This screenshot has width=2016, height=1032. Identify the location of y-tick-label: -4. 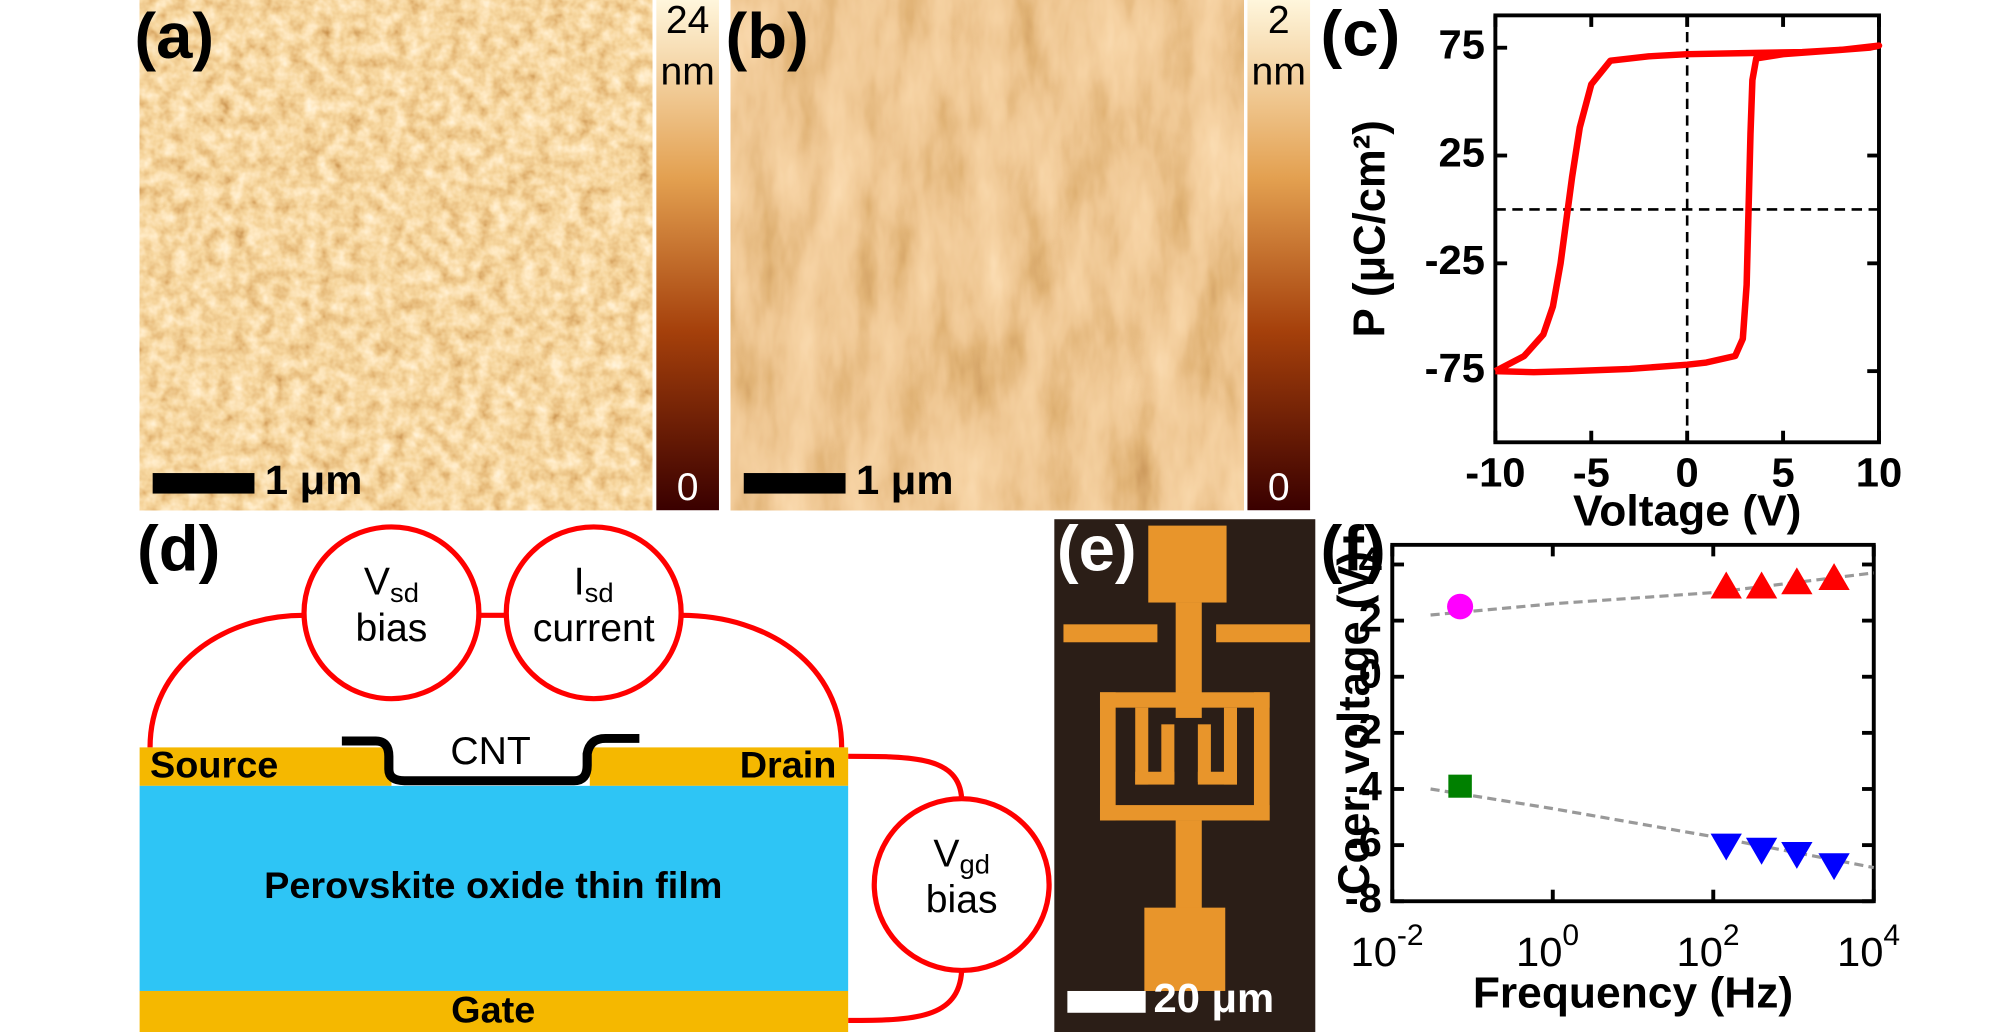
(1363, 786).